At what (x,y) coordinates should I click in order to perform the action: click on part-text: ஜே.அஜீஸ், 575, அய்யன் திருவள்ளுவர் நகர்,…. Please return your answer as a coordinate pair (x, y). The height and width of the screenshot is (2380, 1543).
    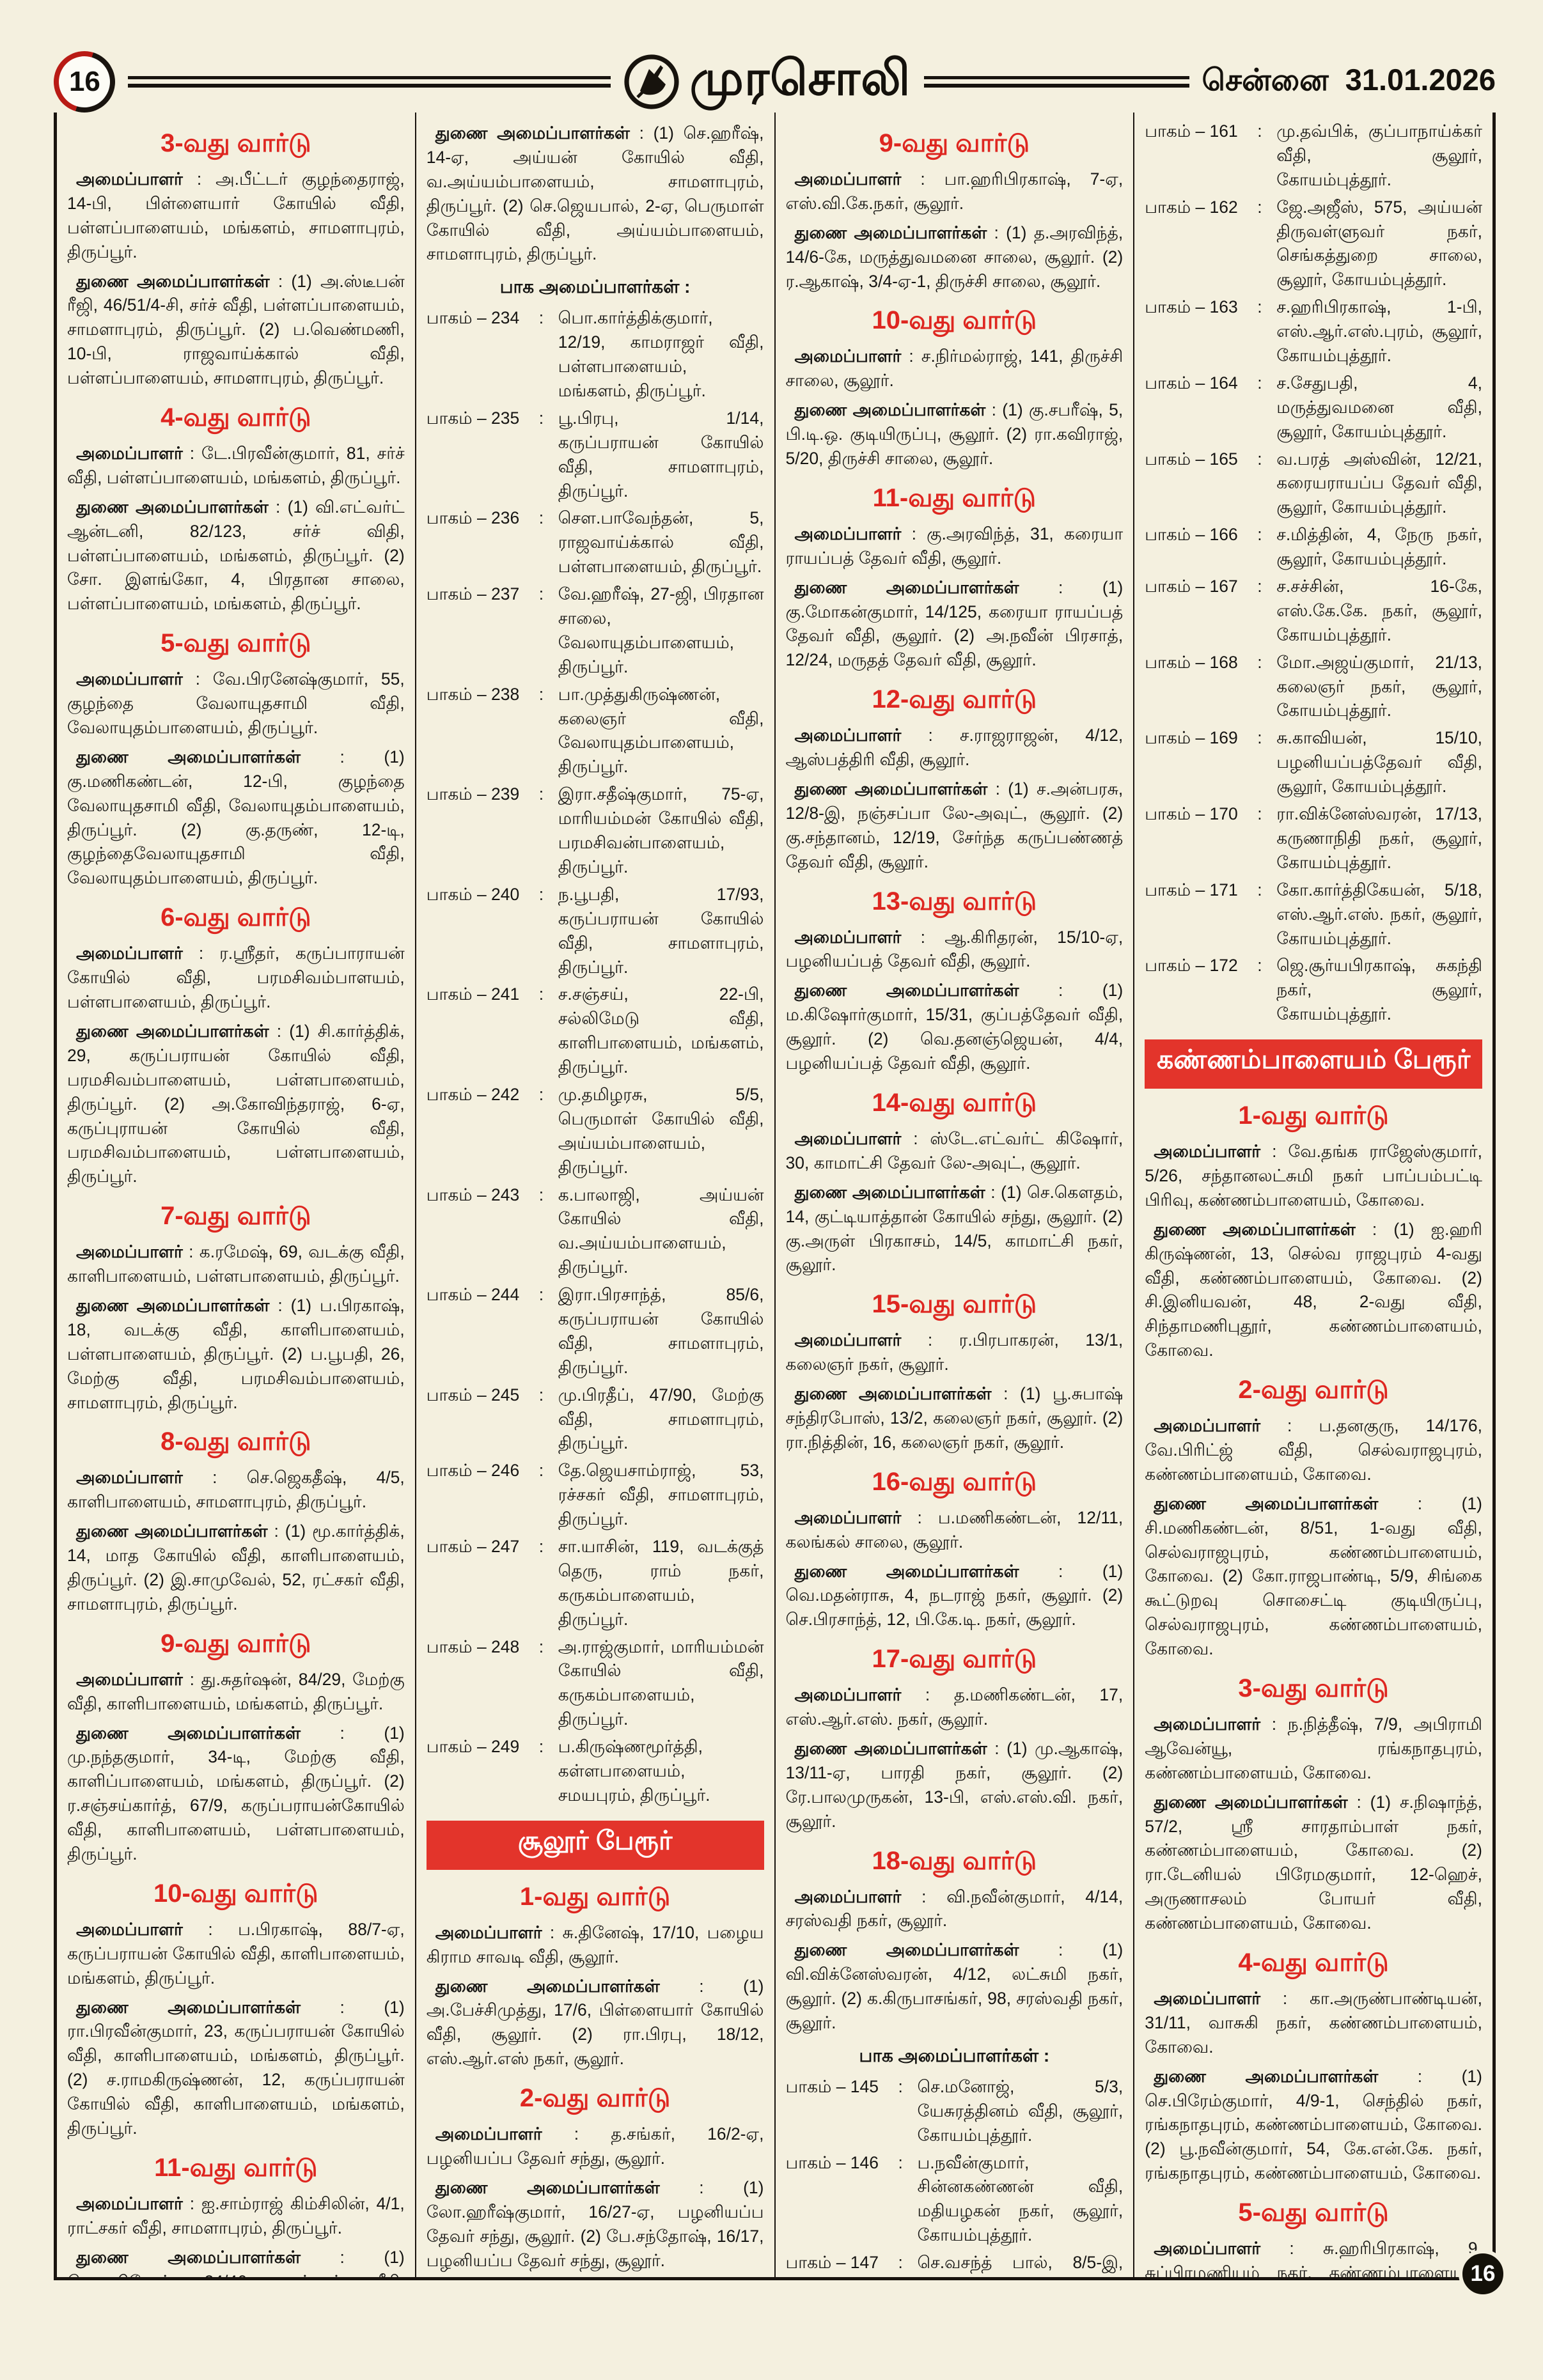
    Looking at the image, I should click on (1379, 243).